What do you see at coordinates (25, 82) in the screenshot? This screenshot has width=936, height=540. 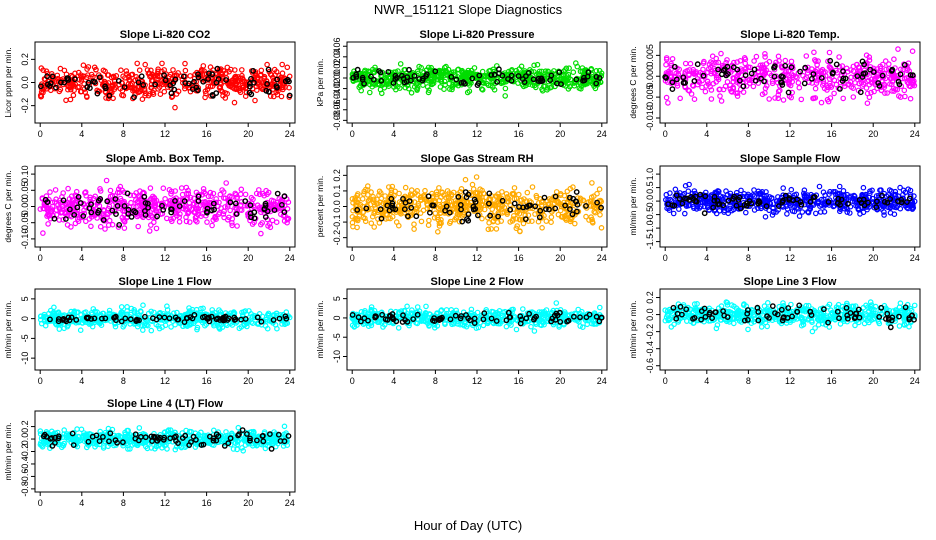 I see `y-tick-label: 0.0` at bounding box center [25, 82].